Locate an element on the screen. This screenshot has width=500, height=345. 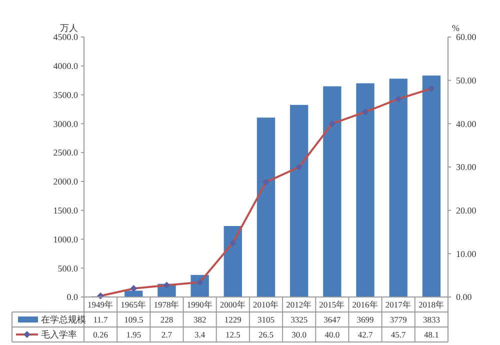
y-tick-label: 4500.0 is located at coordinates (65, 37).